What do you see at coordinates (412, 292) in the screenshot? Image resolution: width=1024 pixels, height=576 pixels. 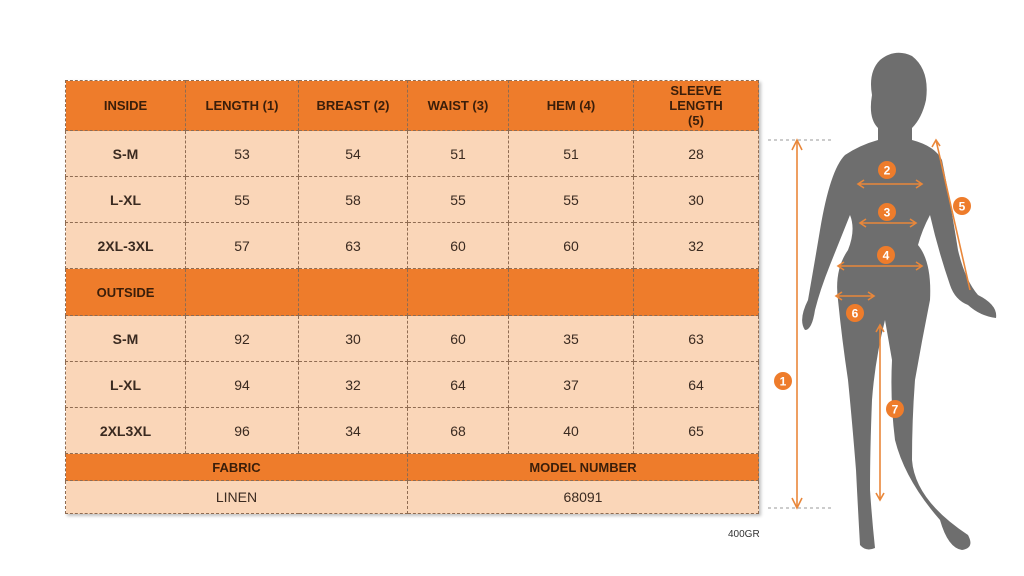 I see `section-row: OUTSIDE` at bounding box center [412, 292].